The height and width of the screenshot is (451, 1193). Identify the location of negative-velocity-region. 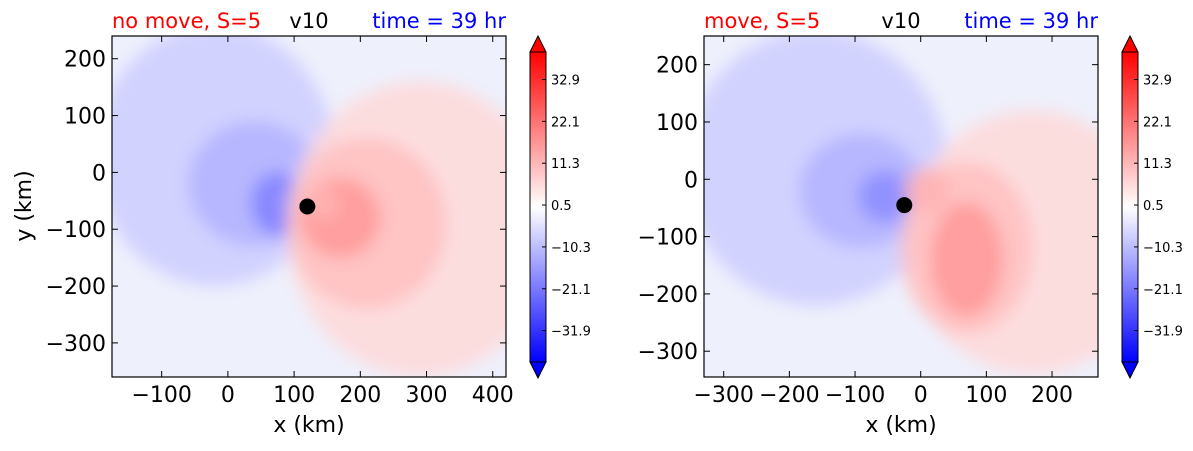
(884, 196).